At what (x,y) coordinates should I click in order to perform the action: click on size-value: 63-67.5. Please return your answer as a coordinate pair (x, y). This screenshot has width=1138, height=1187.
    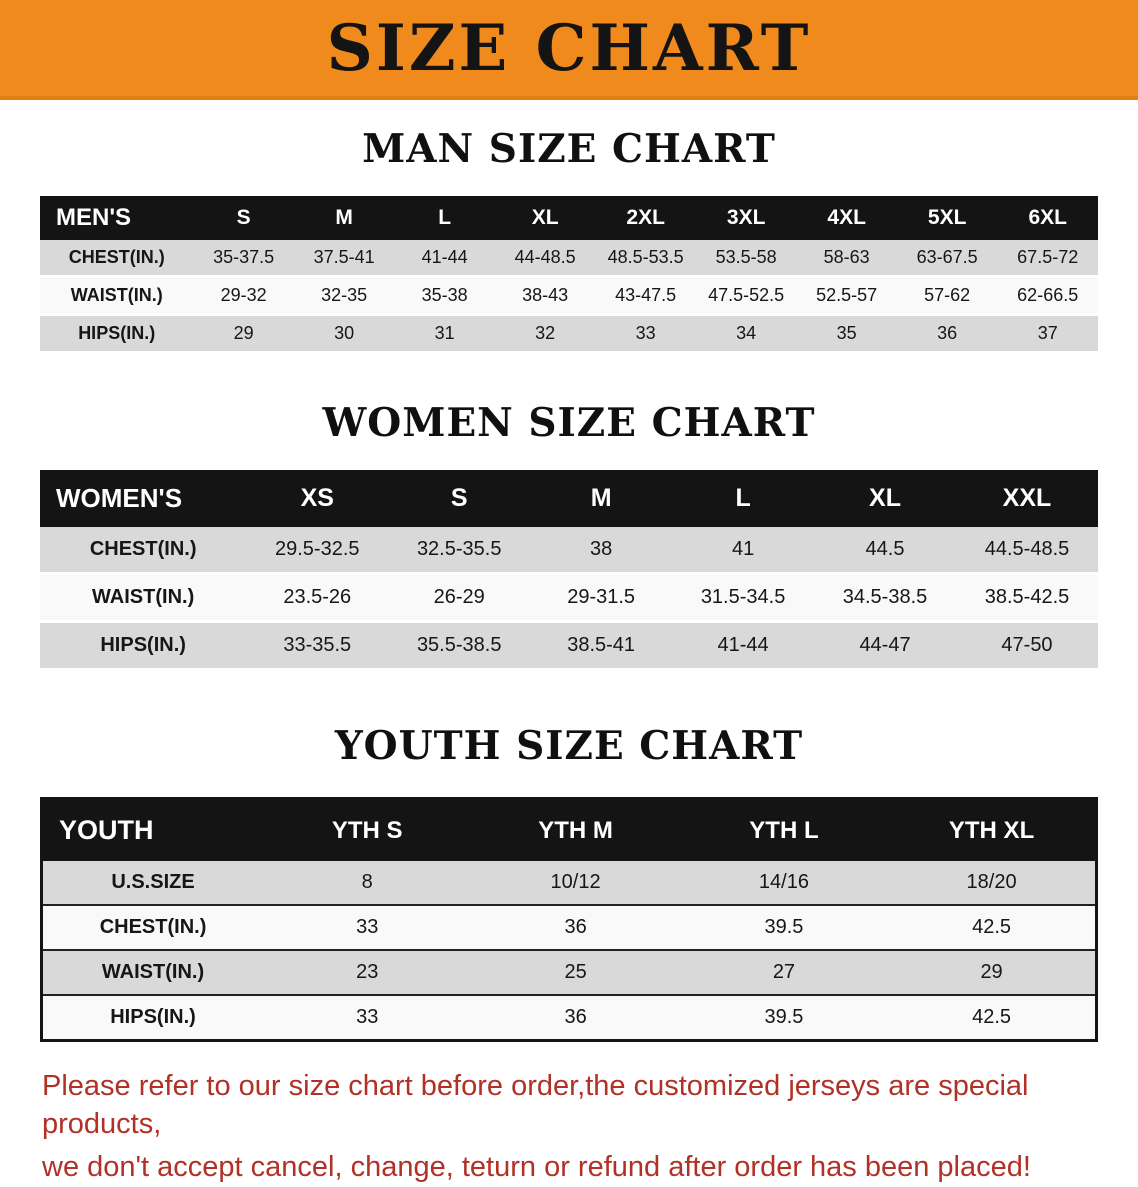
    Looking at the image, I should click on (947, 257).